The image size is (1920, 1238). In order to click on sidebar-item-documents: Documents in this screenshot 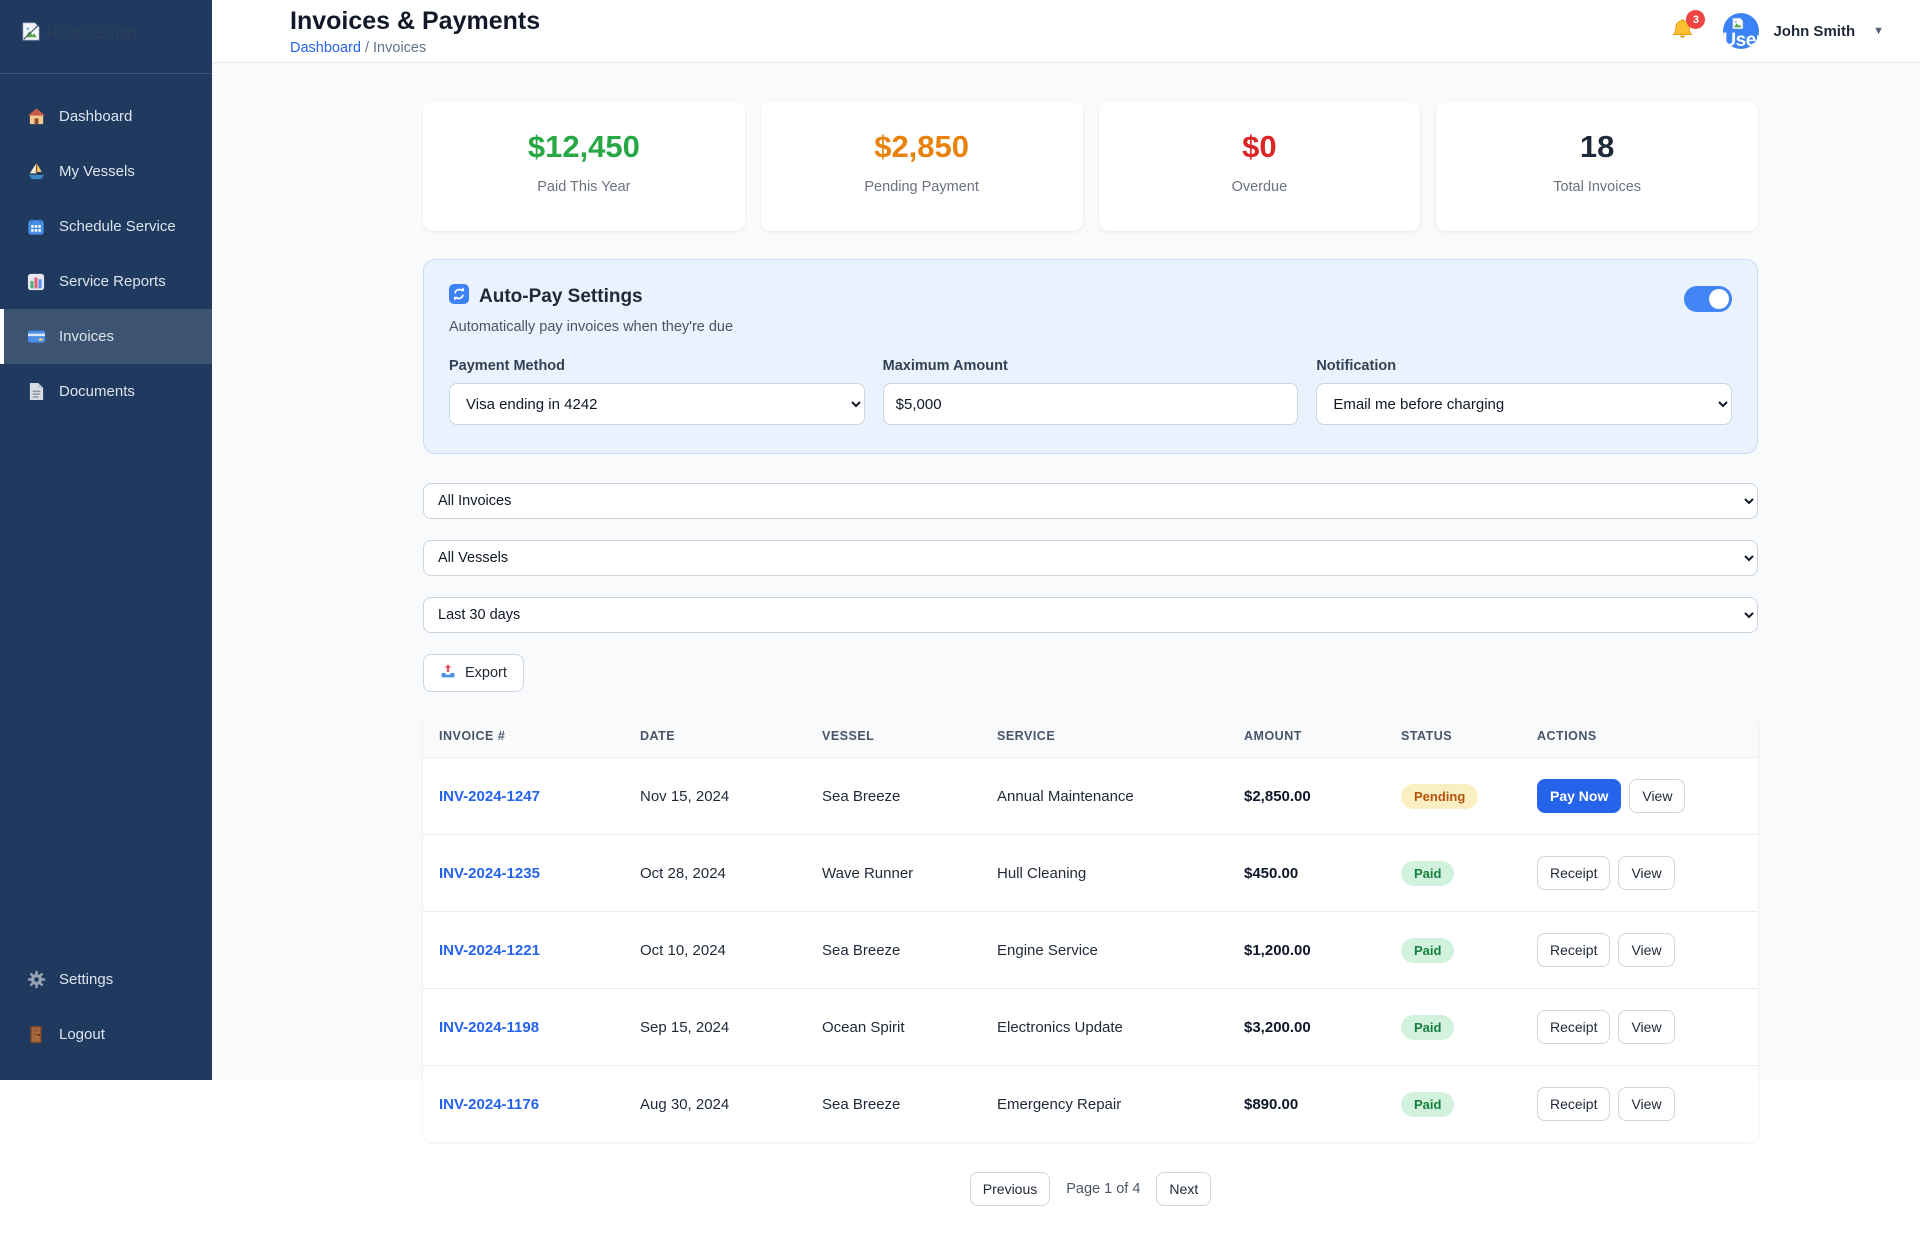, I will do `click(106, 391)`.